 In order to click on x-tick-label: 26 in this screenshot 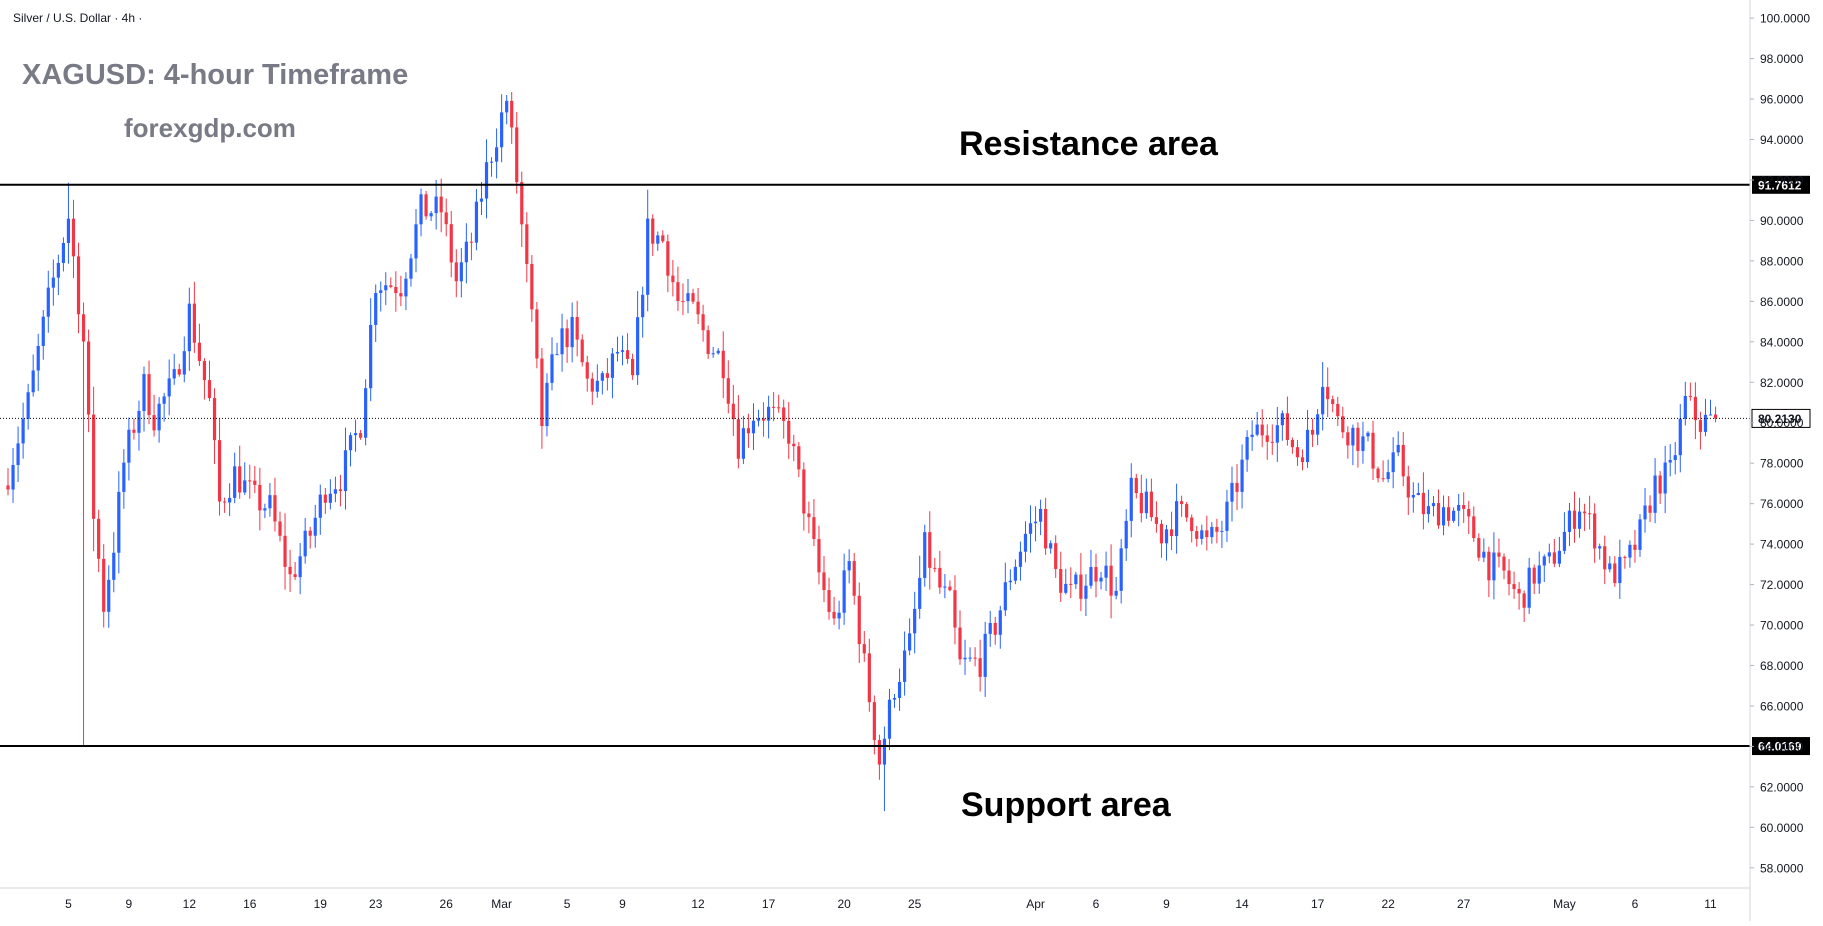, I will do `click(447, 904)`.